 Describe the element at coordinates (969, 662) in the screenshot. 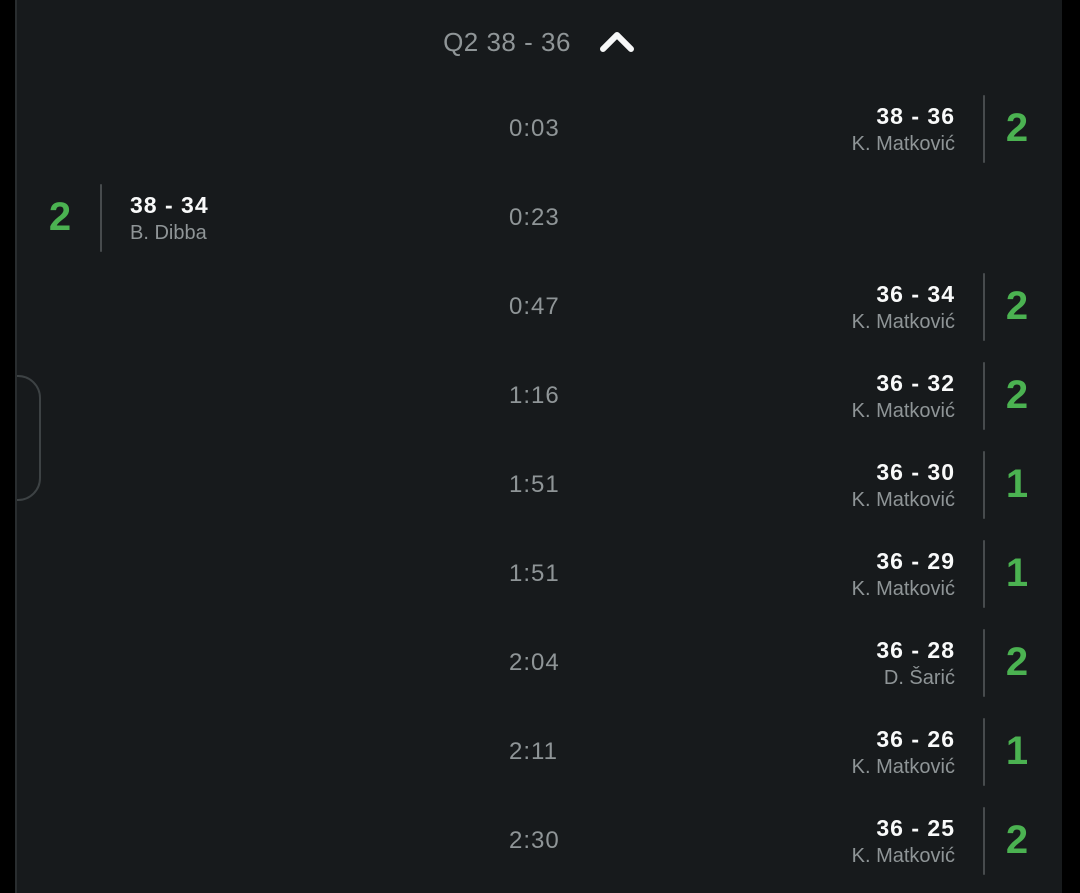

I see `event-away: 36 - 28 D. Šarić 2` at that location.